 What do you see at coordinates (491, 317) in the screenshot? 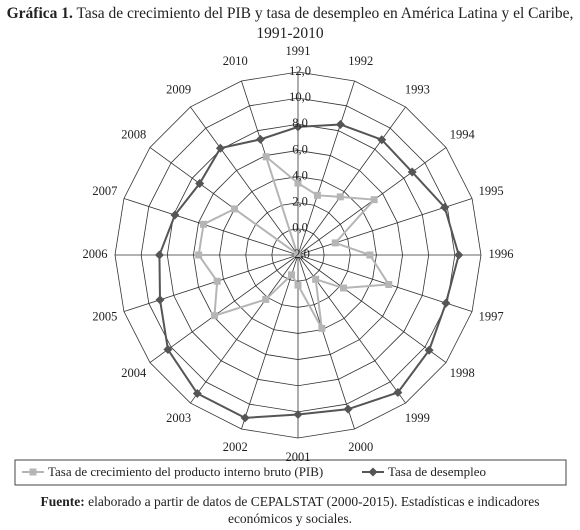
I see `category-label: 1997` at bounding box center [491, 317].